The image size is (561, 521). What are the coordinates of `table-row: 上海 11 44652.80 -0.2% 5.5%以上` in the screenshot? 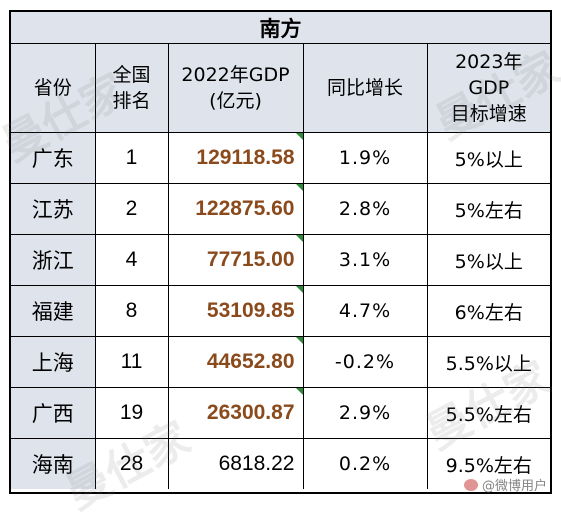 It's located at (280, 362).